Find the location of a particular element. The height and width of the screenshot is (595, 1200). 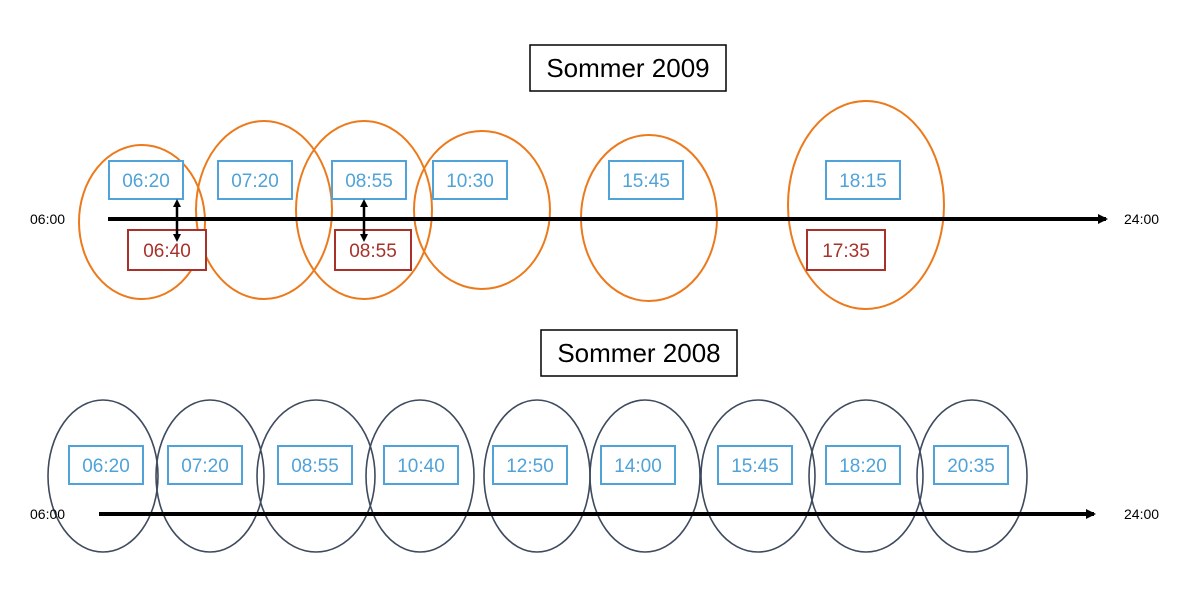

scheduled-time-label: 20:35 is located at coordinates (971, 466).